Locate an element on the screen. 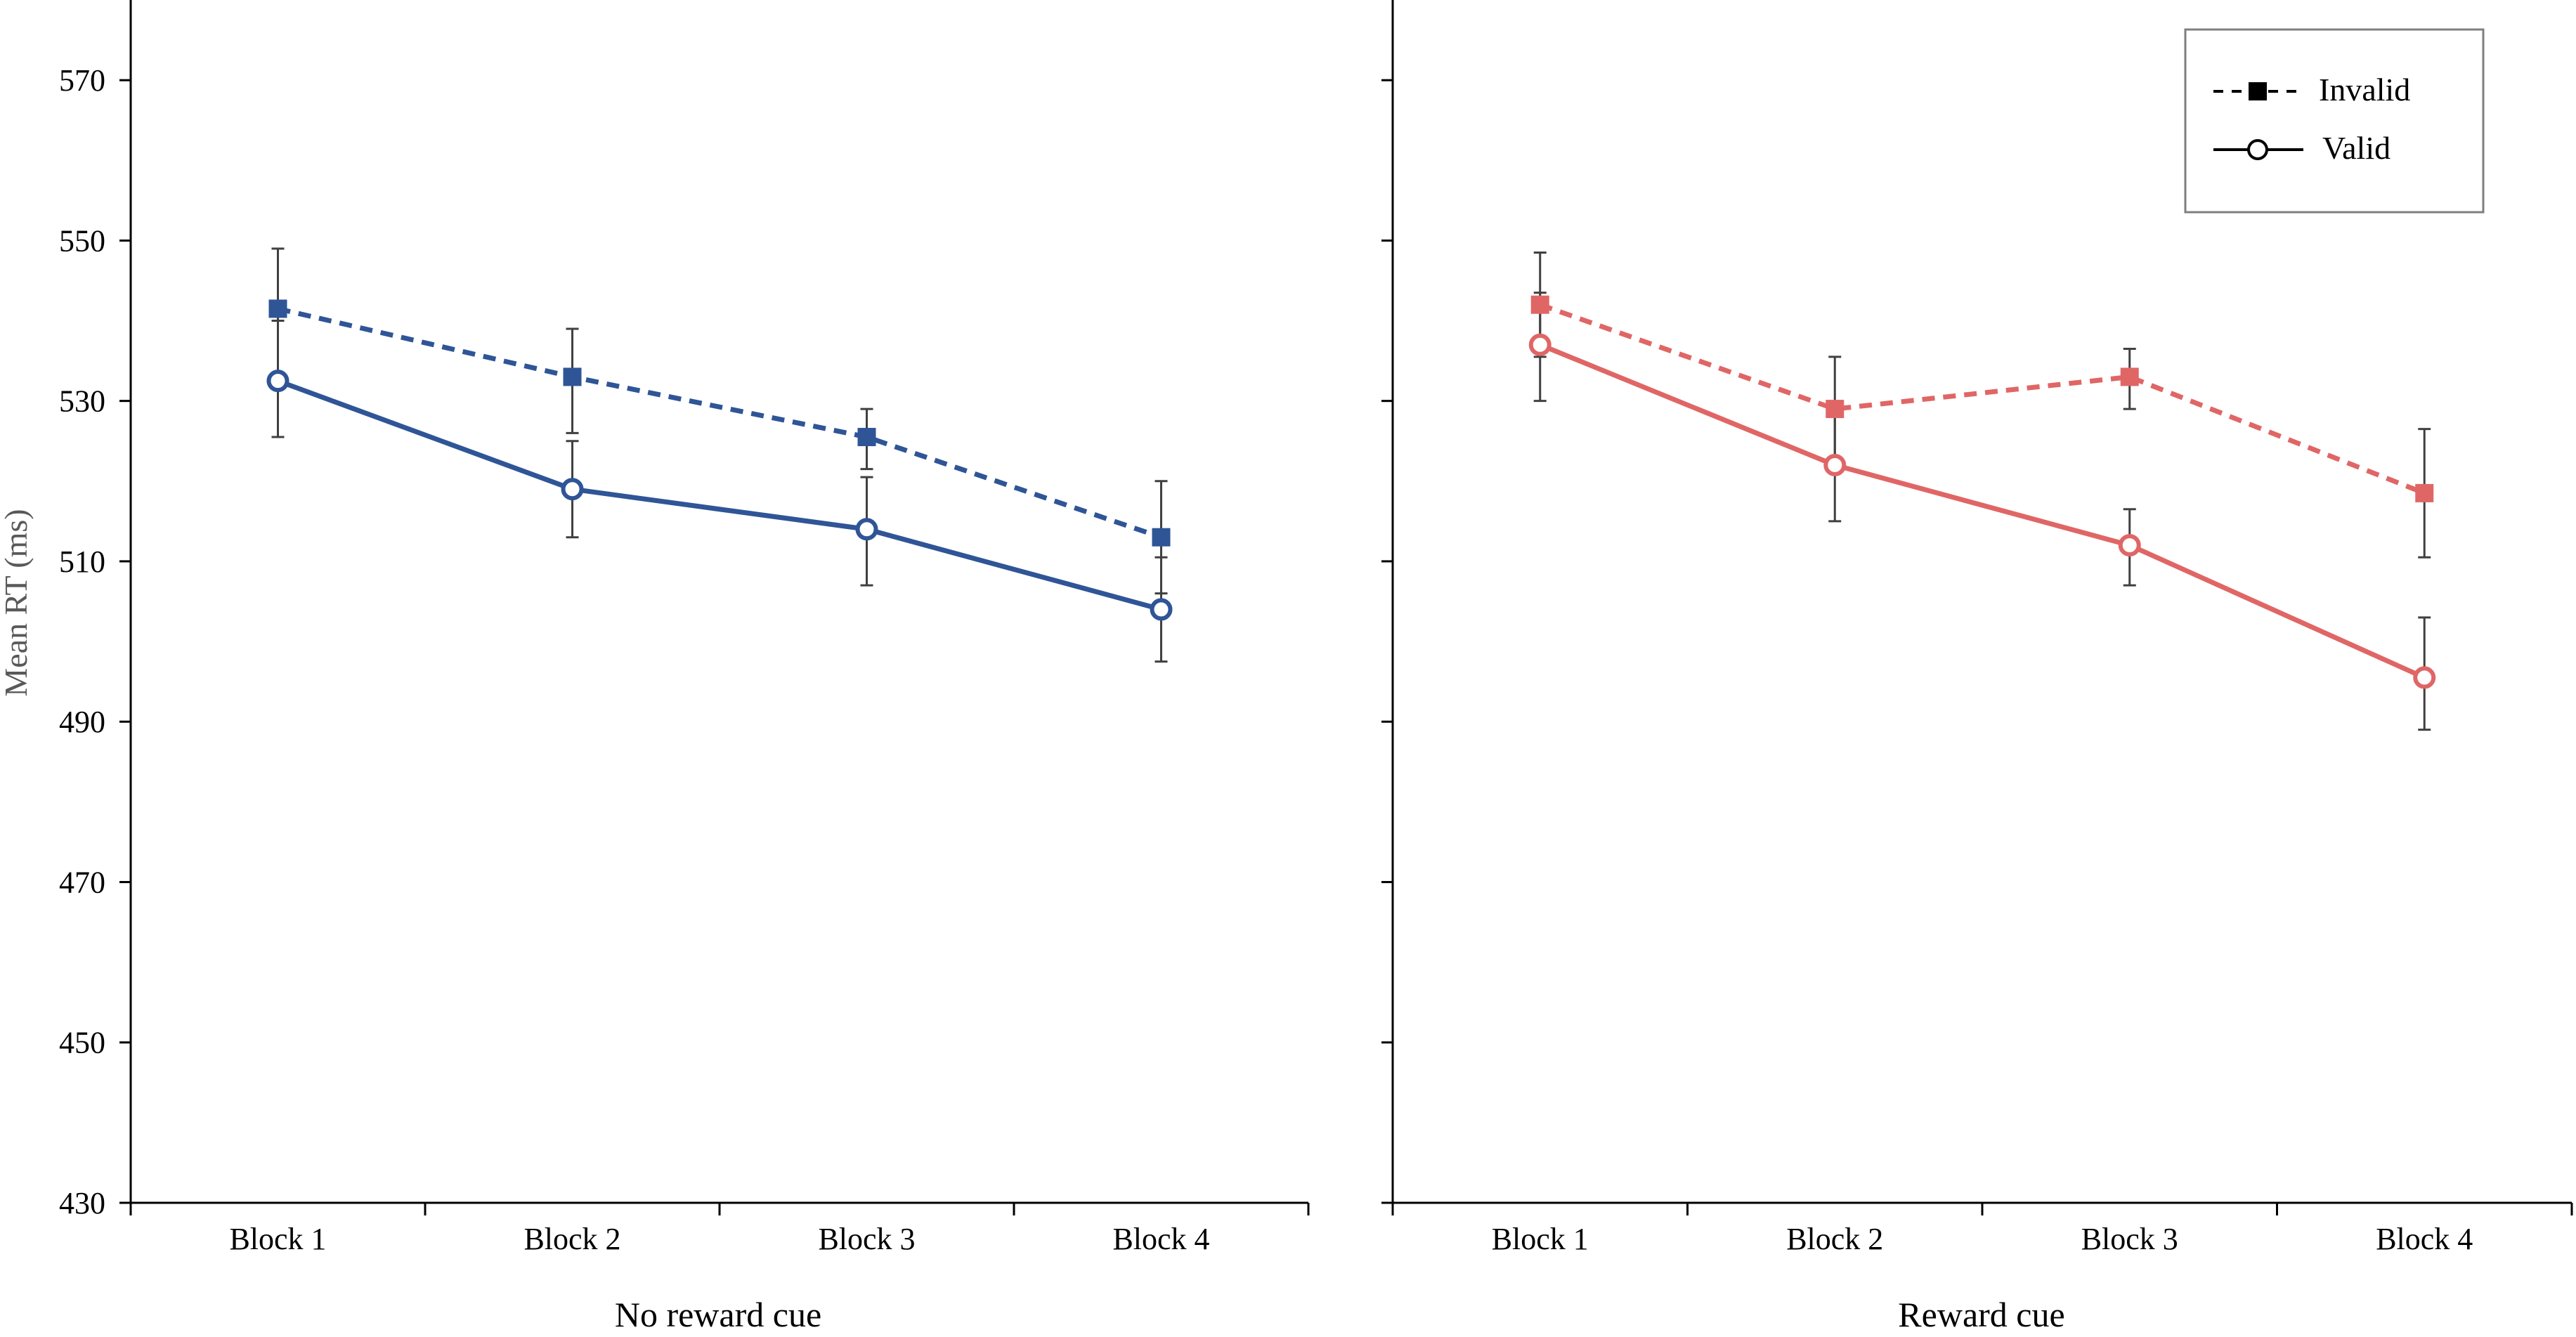  y-axis-title: Mean RT (ms) is located at coordinates (17, 603).